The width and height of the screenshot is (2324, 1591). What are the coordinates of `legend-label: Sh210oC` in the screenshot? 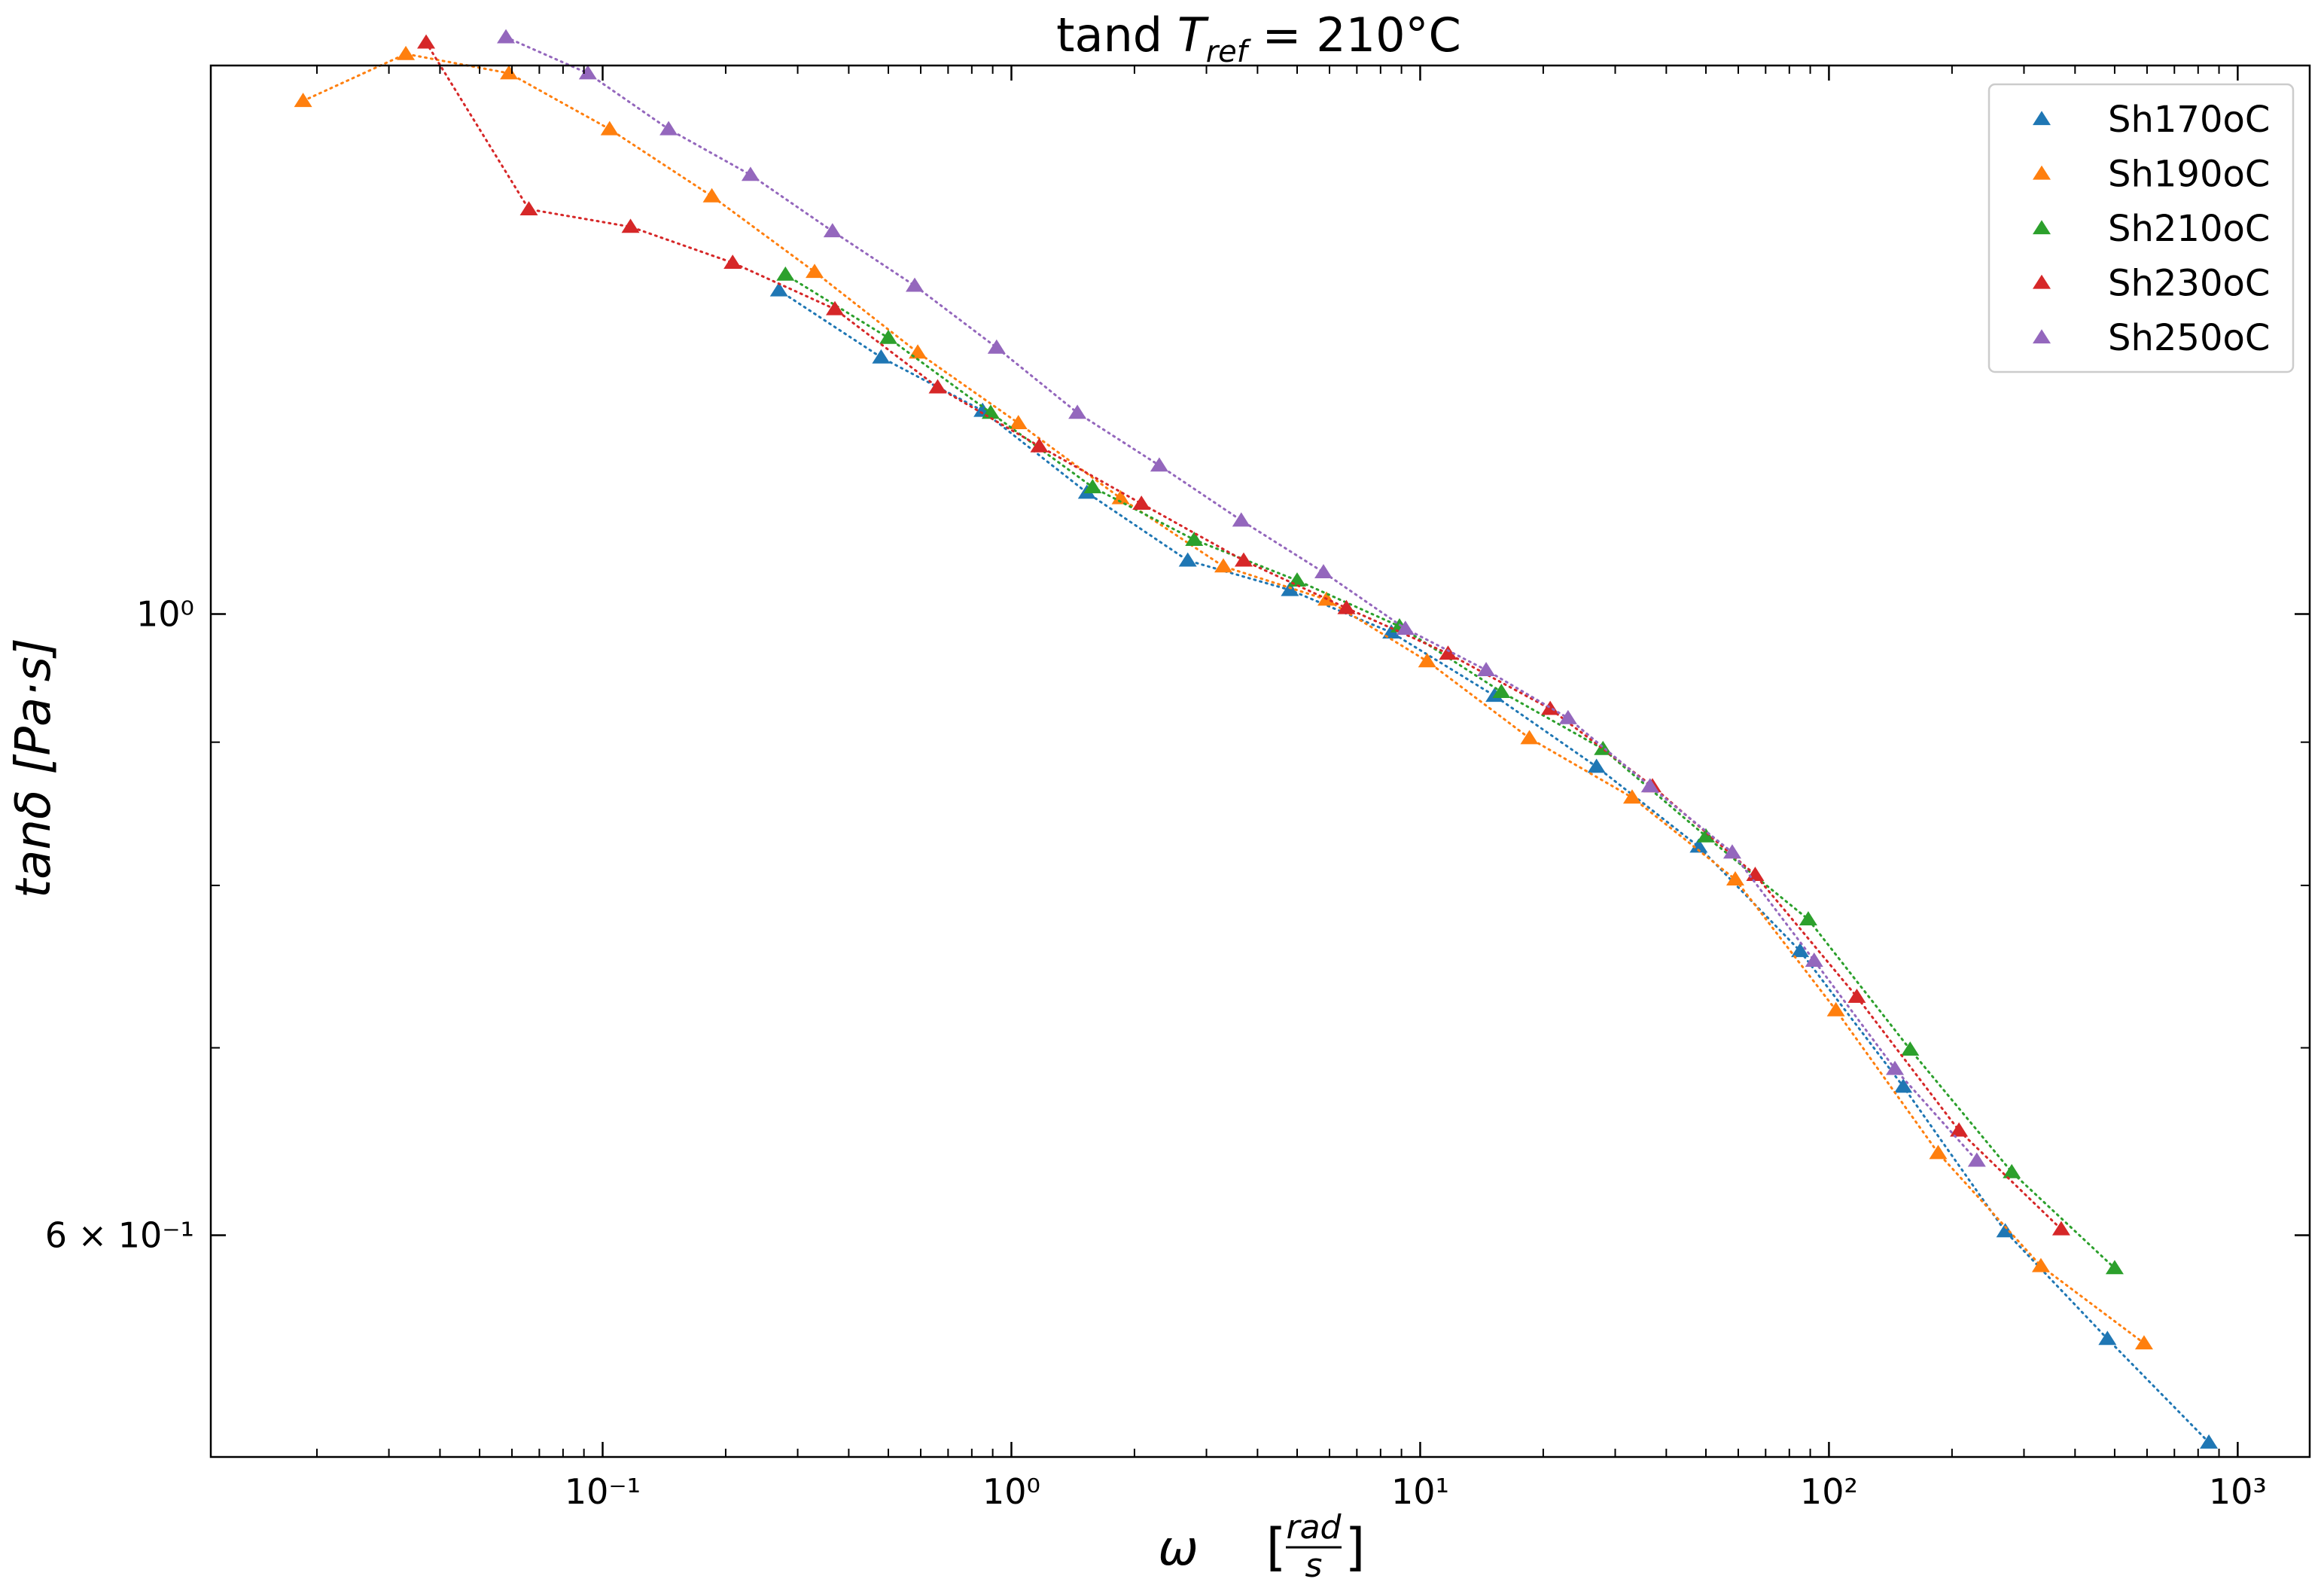 It's located at (2189, 229).